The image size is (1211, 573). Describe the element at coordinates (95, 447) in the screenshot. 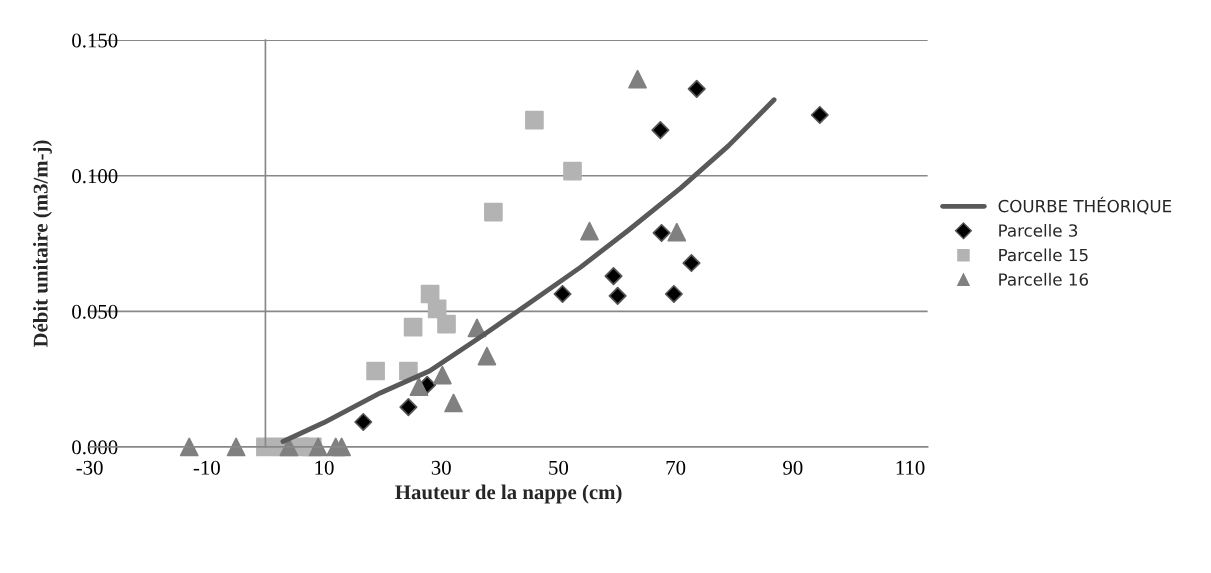

I see `y-tick-label: 0.000` at that location.